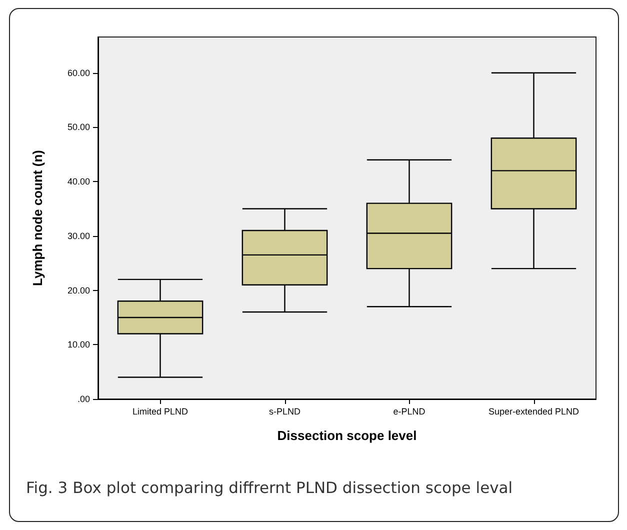 Image resolution: width=627 pixels, height=530 pixels. I want to click on x-tick-label: s-PLND, so click(284, 411).